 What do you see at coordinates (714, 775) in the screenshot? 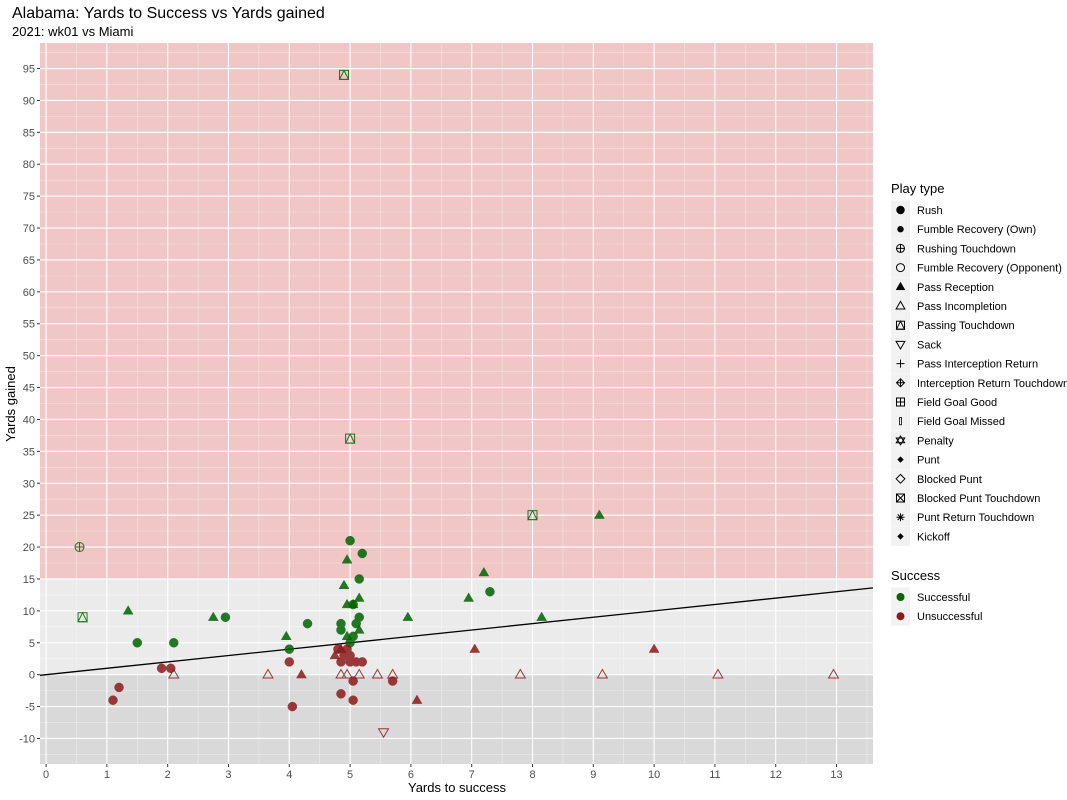
I see `x-tick-label: 11` at bounding box center [714, 775].